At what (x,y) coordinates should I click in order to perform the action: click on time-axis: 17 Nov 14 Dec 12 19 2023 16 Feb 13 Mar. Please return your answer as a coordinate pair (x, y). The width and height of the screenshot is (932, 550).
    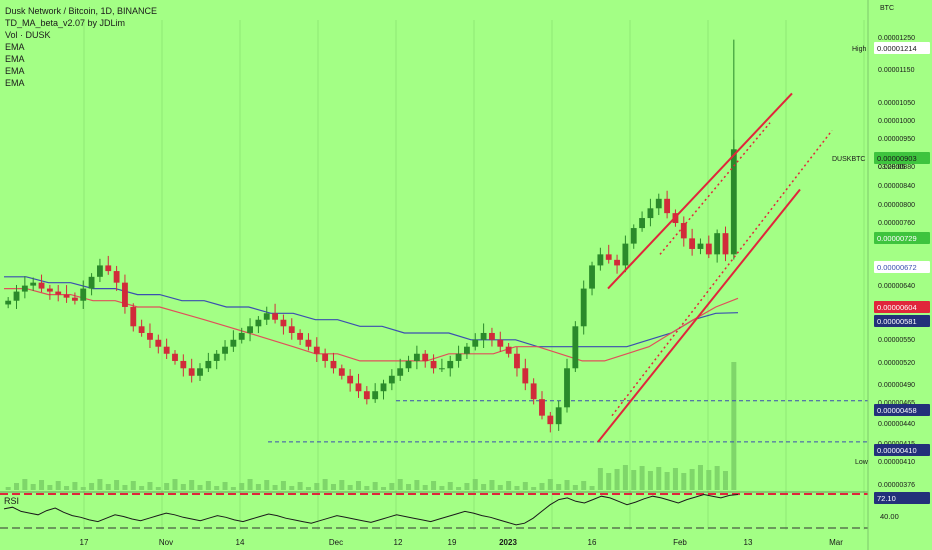
    Looking at the image, I should click on (462, 542).